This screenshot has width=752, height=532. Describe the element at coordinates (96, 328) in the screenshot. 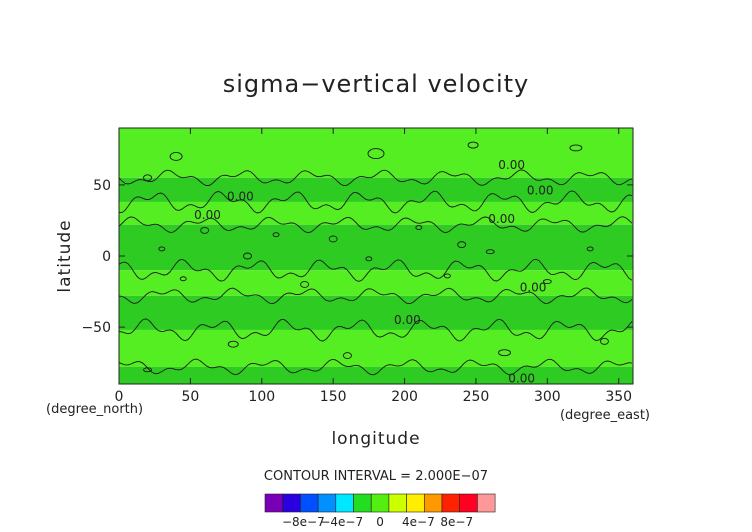

I see `y-tick-label: −50` at that location.